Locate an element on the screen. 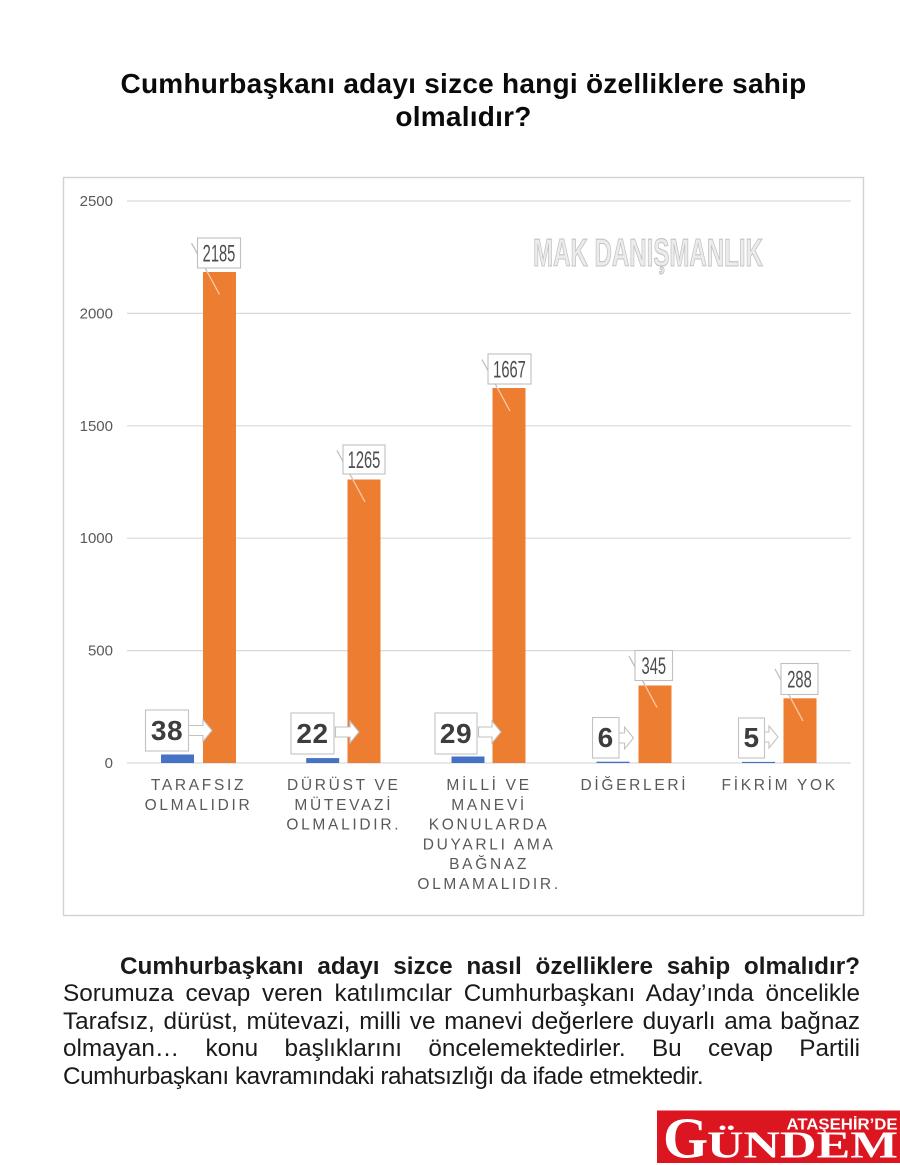  svg-text: DÜRÜST VE is located at coordinates (344, 785).